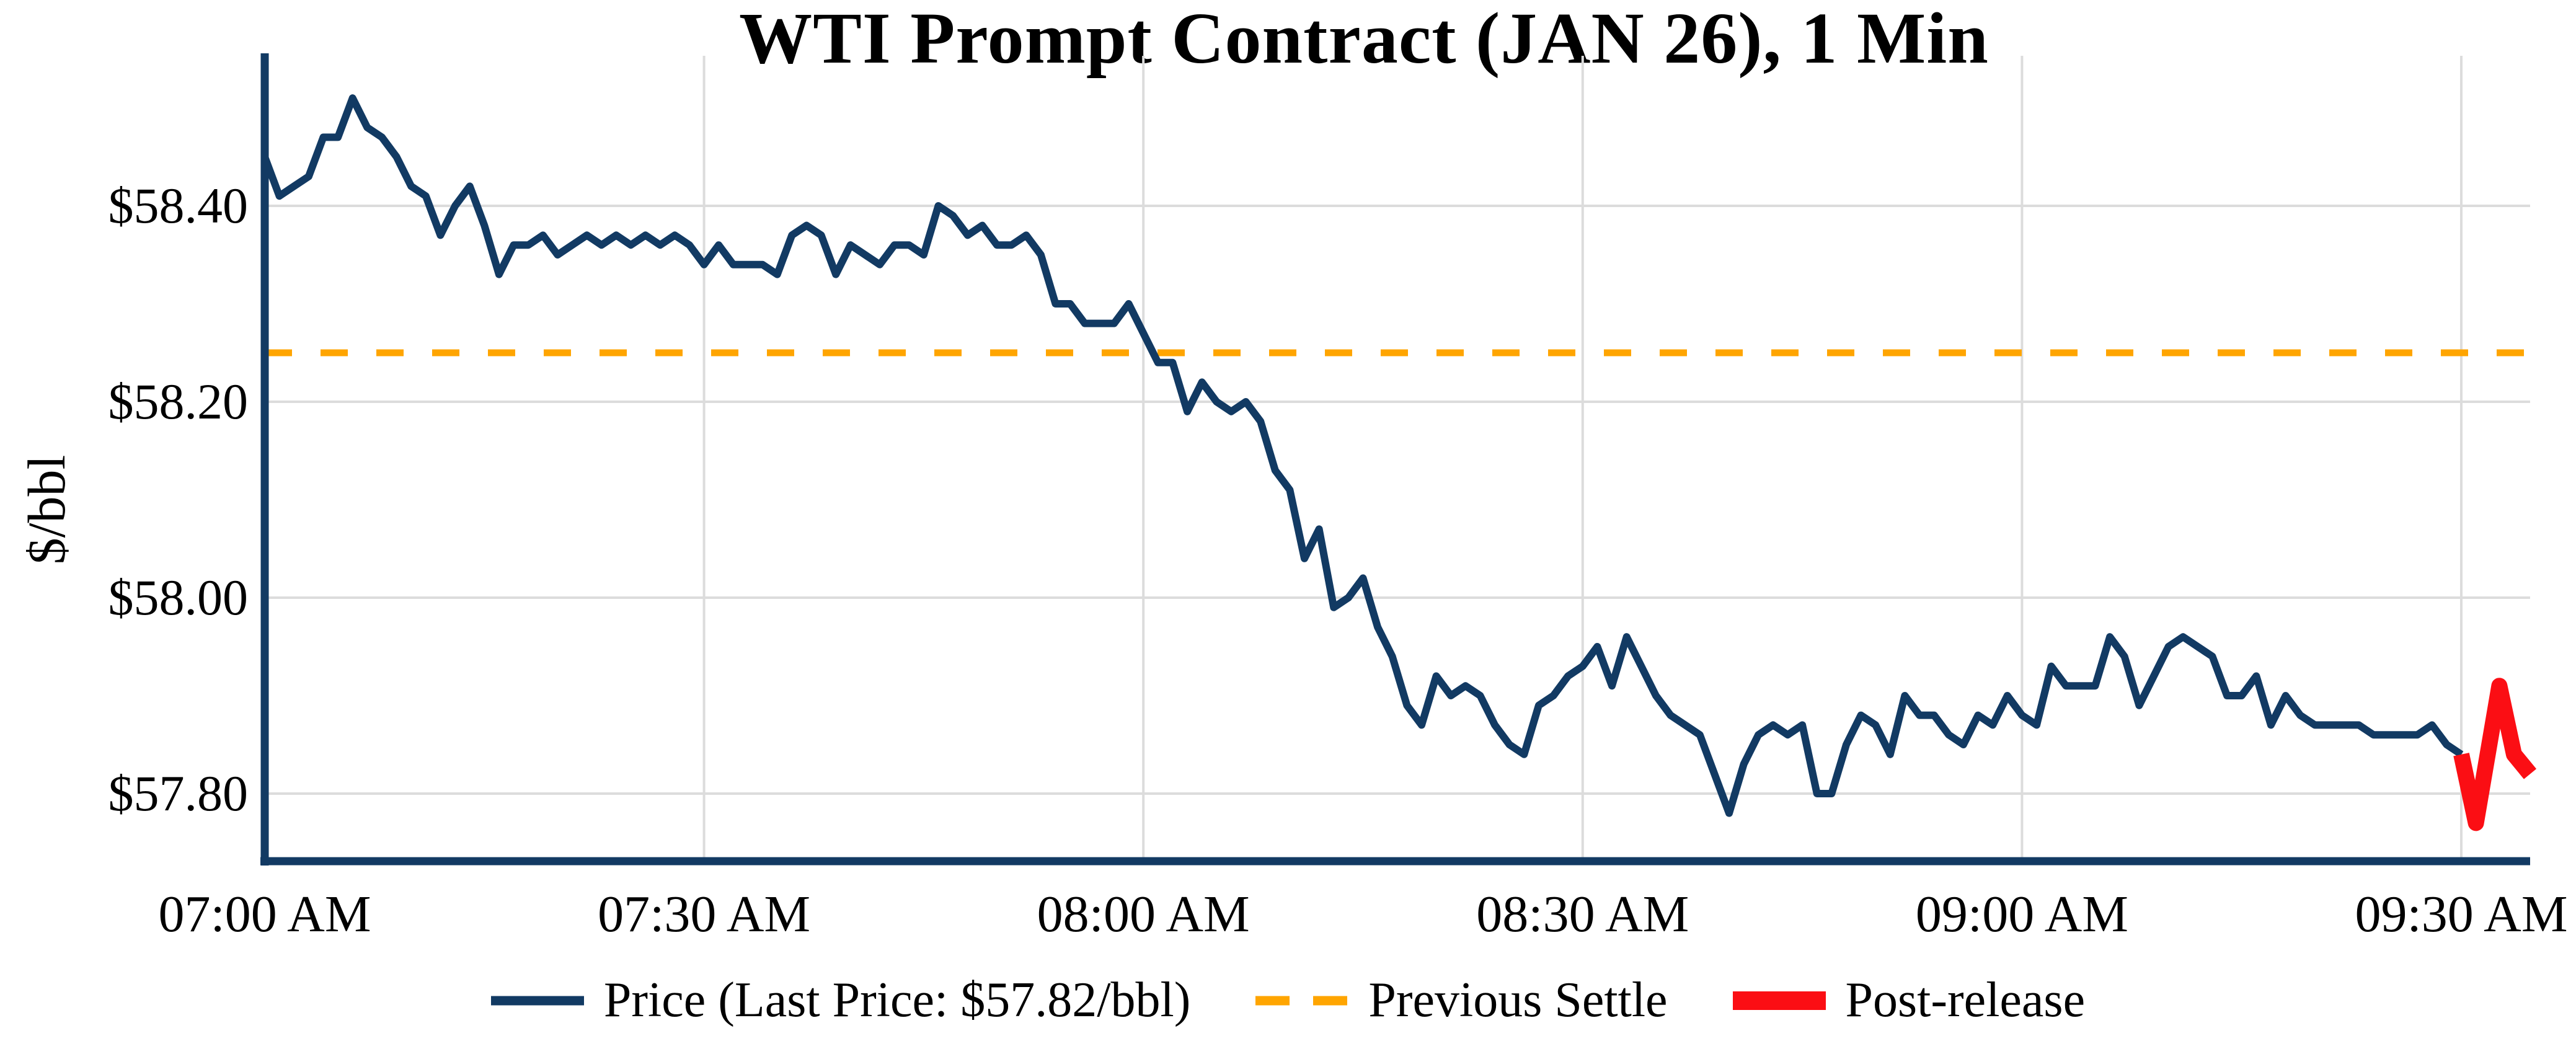 This screenshot has width=2576, height=1054. I want to click on legend-settle-label: Previous Settle, so click(1518, 1000).